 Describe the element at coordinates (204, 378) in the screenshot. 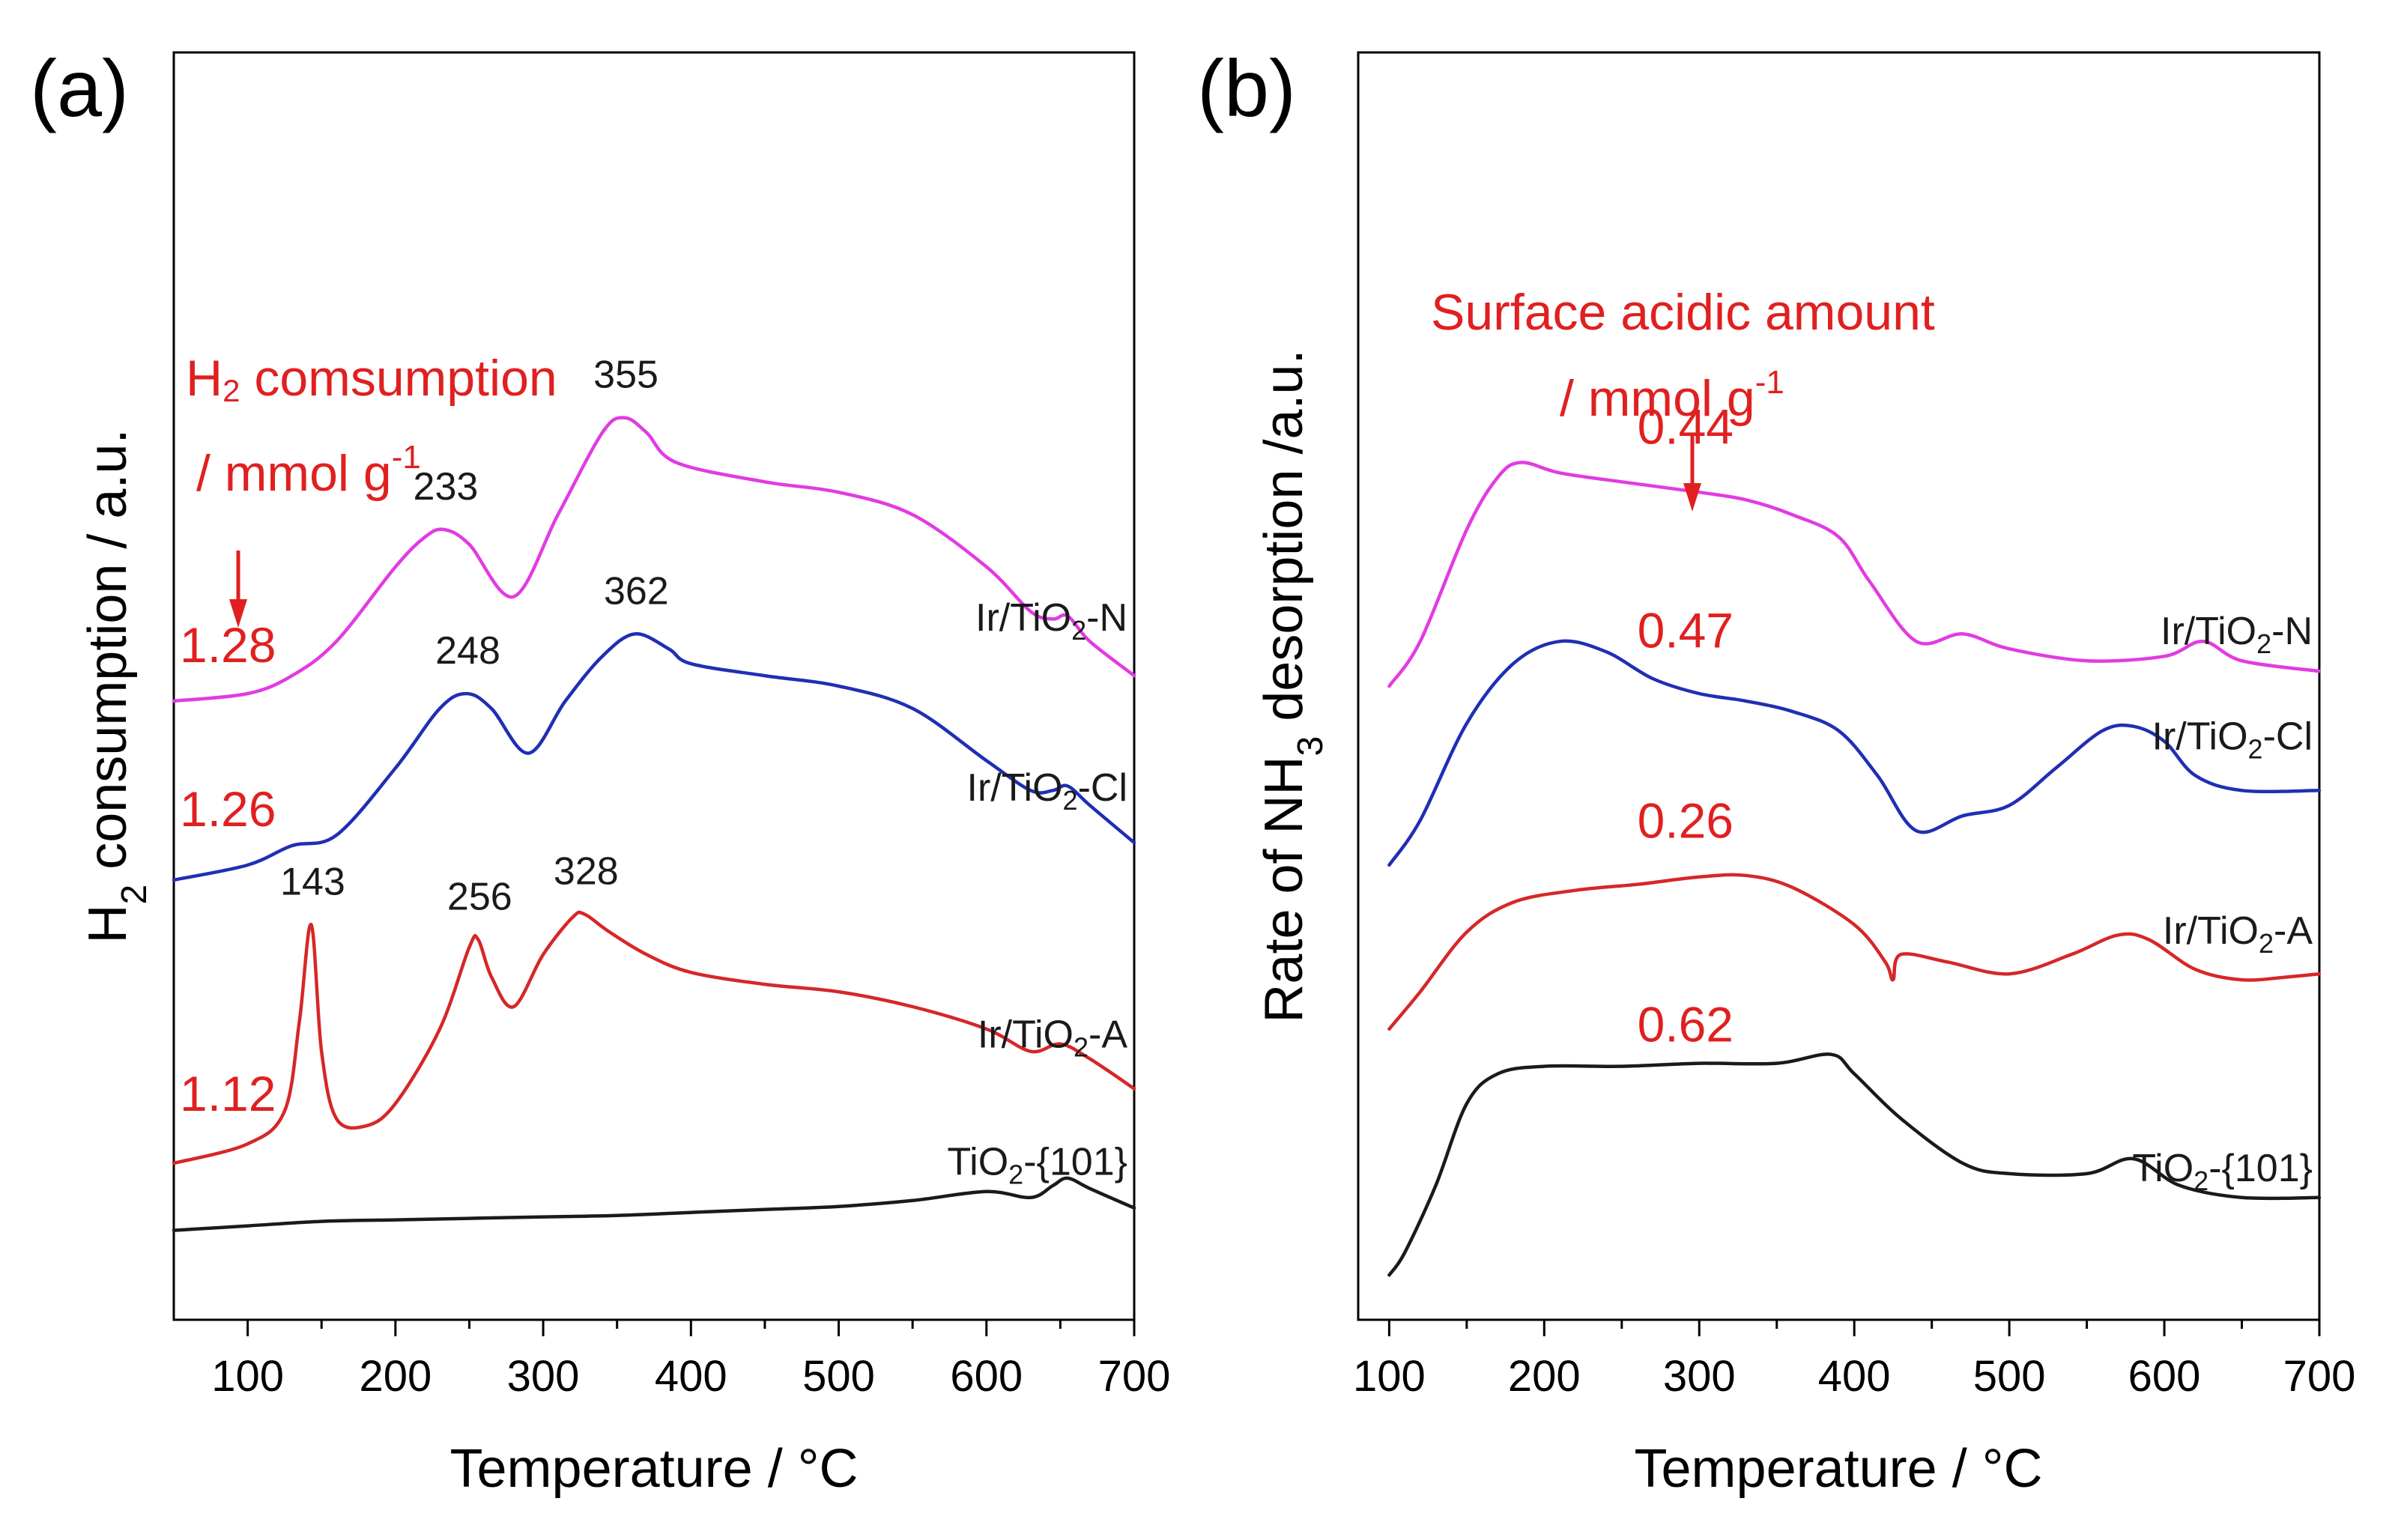

I see `panel-a-annotation-h: H` at that location.